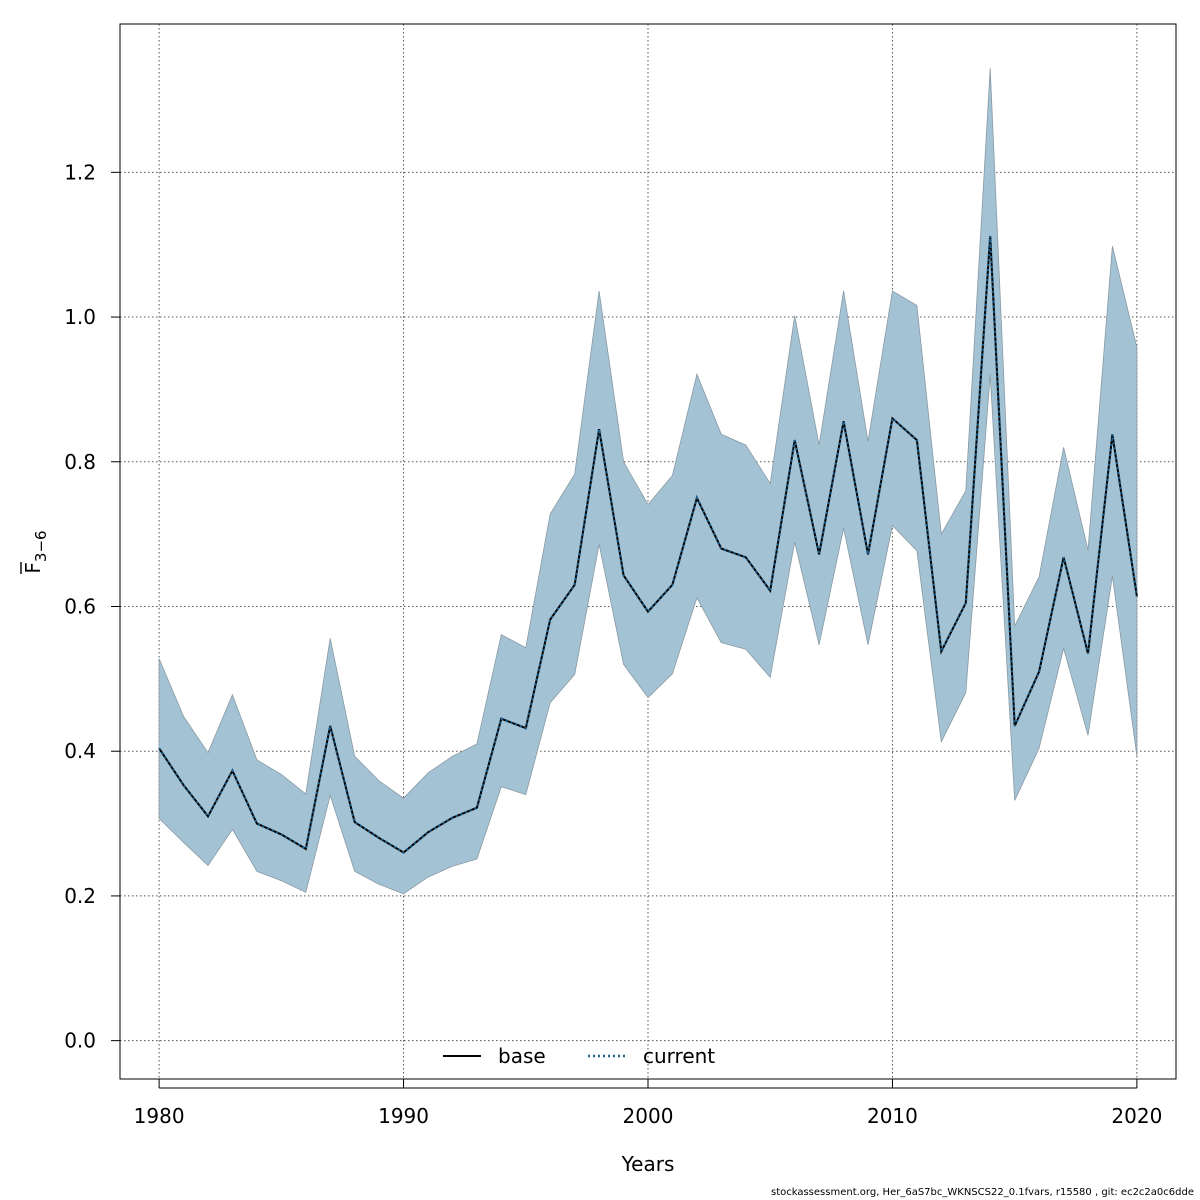 The width and height of the screenshot is (1200, 1200). Describe the element at coordinates (1136, 1116) in the screenshot. I see `x-tick-label-2020: 2020` at that location.